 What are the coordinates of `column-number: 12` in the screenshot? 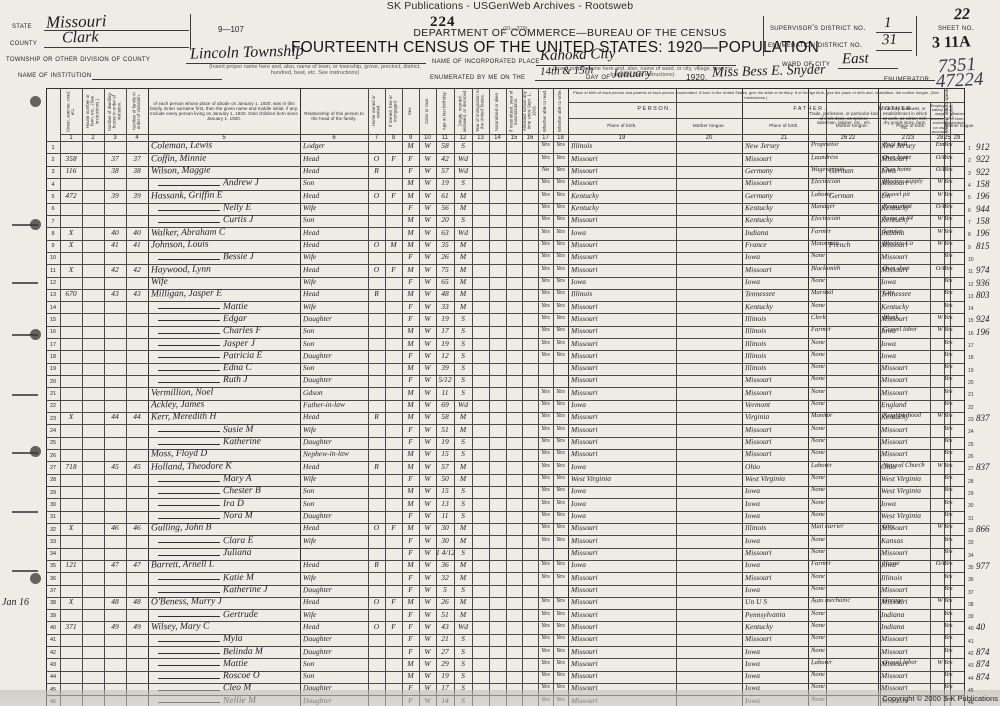 It's located at (463, 137).